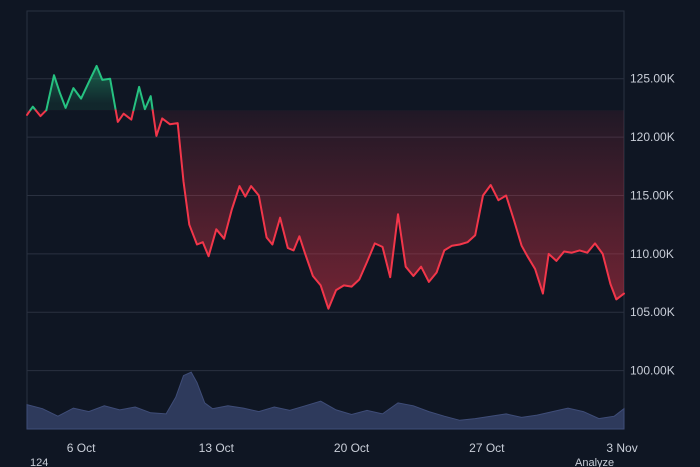 This screenshot has width=700, height=467. I want to click on y-tick-label: 120.00K, so click(652, 137).